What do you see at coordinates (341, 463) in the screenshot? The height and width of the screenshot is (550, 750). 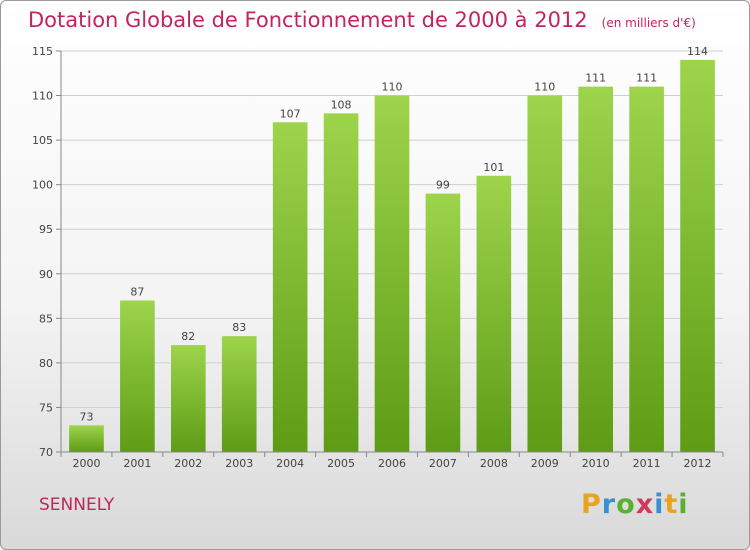 I see `x-tick-label: 2005` at bounding box center [341, 463].